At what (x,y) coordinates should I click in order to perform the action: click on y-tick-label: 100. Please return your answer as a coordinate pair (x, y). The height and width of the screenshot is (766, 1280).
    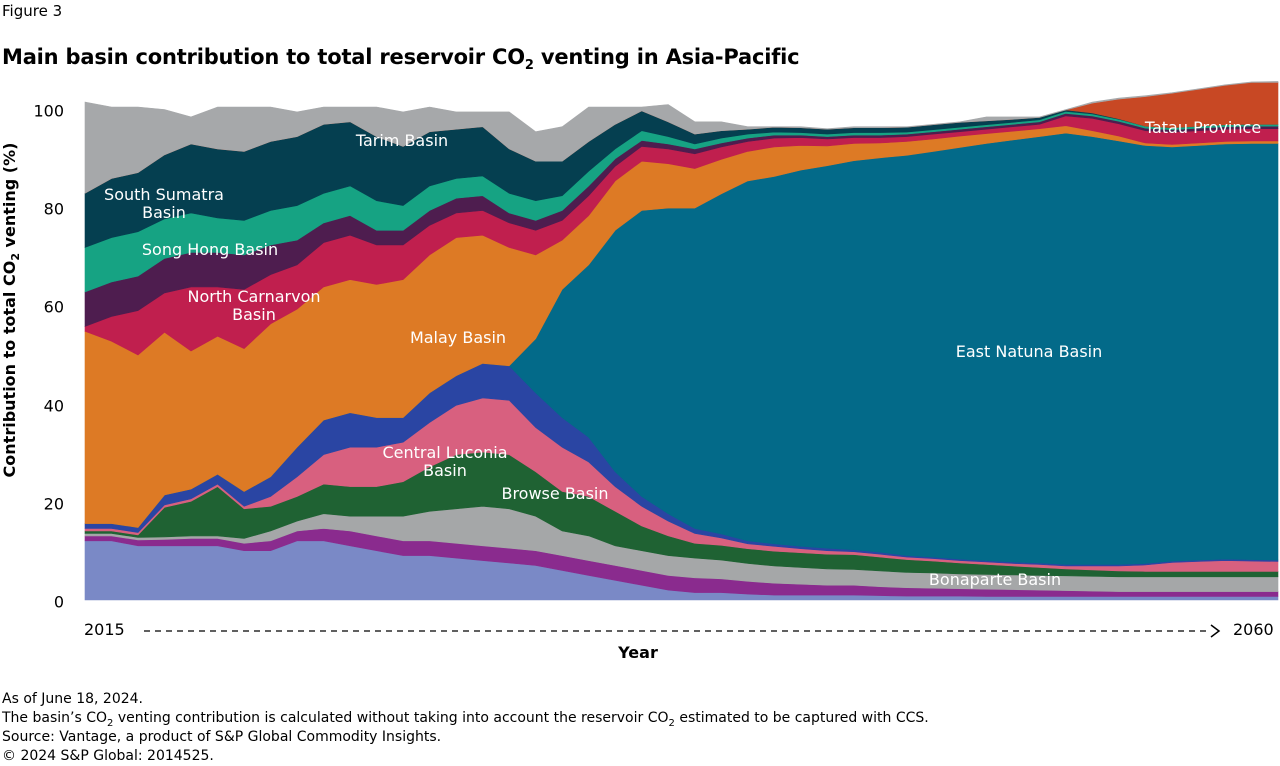
    Looking at the image, I should click on (48, 111).